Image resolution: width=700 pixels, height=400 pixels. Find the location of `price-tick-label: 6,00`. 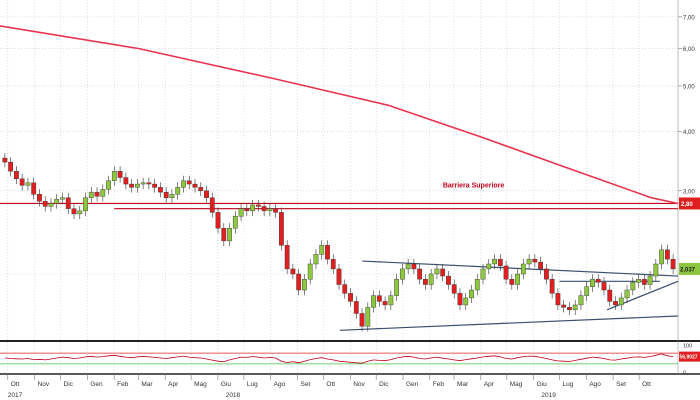

price-tick-label: 6,00 is located at coordinates (689, 50).